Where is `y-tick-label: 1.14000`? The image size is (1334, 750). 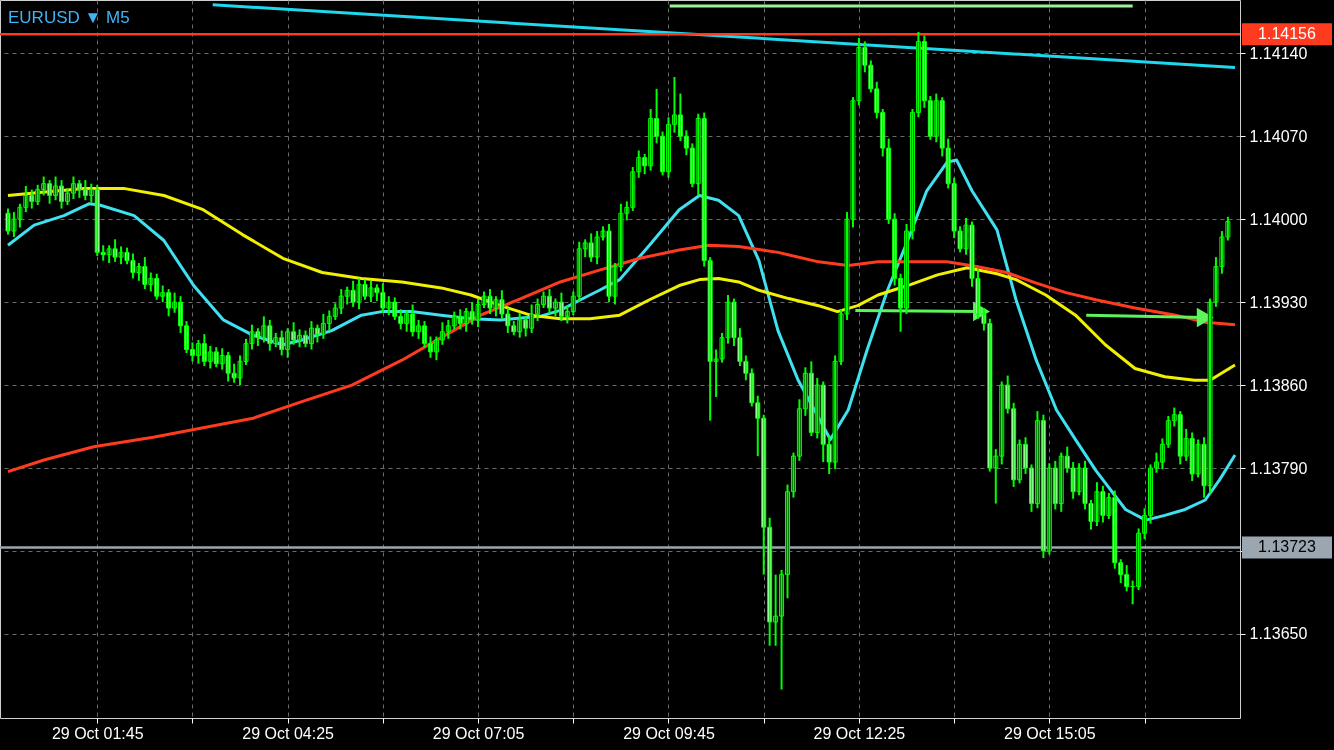
y-tick-label: 1.14000 is located at coordinates (1278, 219).